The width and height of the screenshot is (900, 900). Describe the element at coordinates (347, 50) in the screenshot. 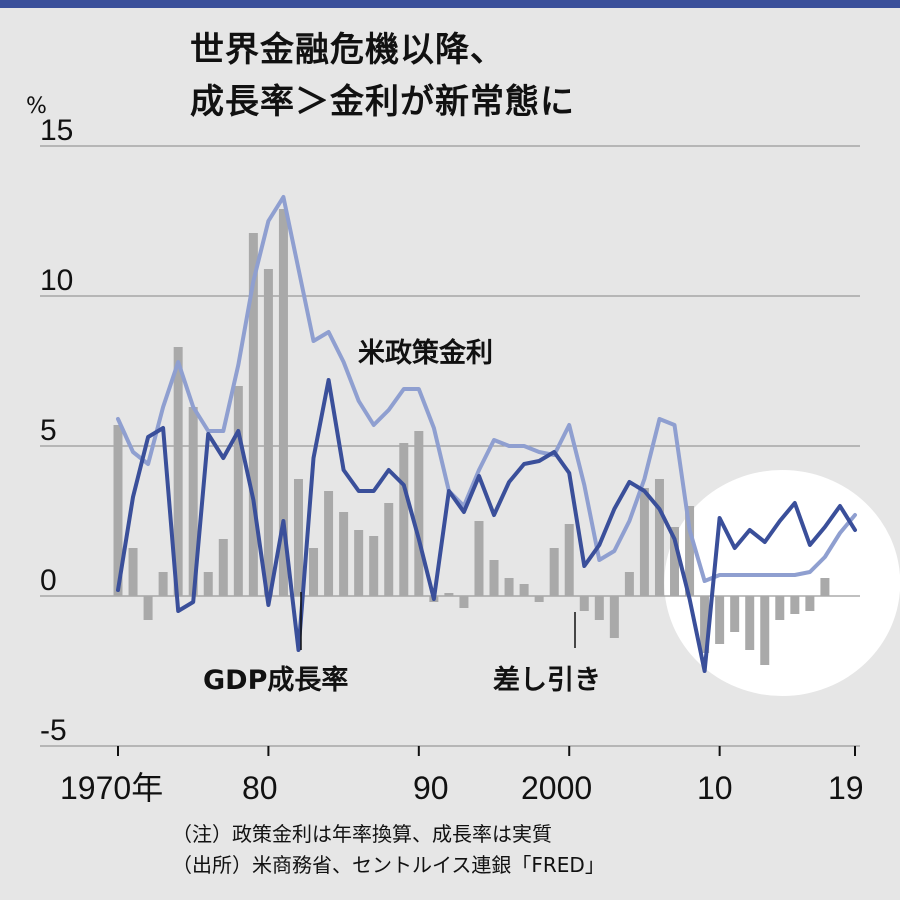

I see `chart-title-line1: 世界金融危機以降、` at that location.